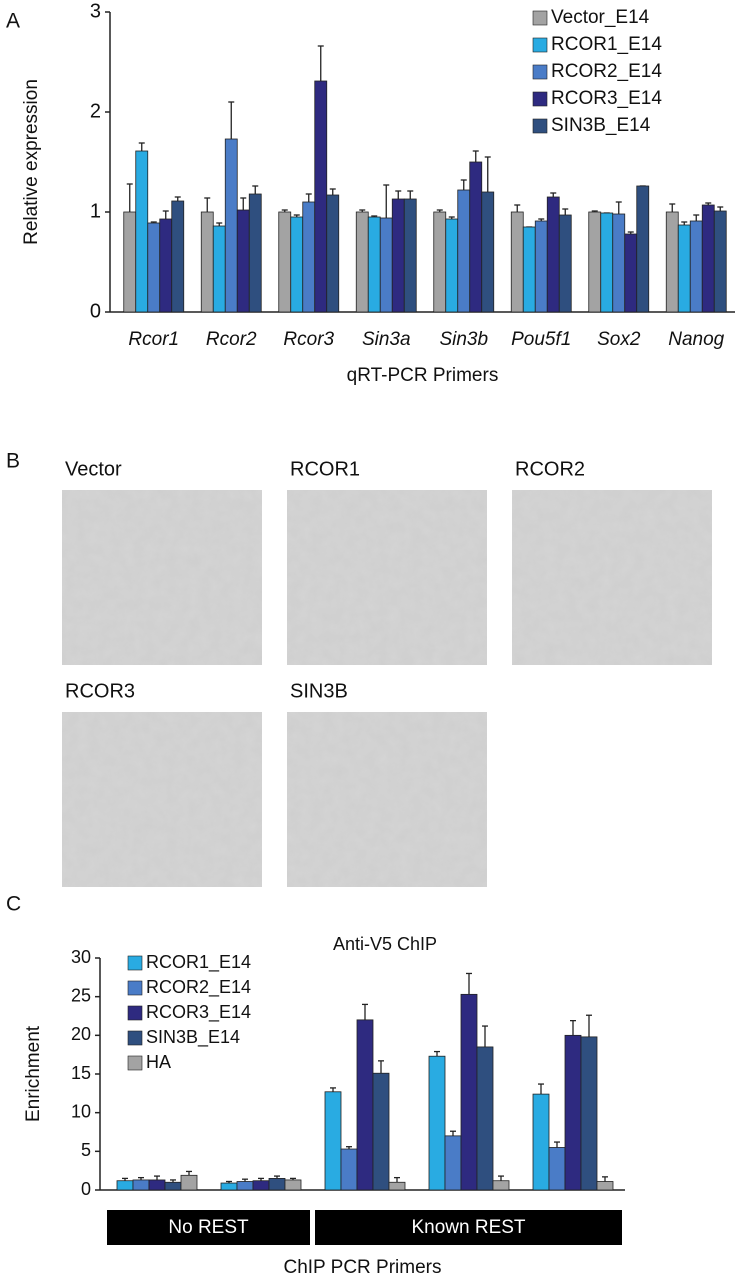 The image size is (741, 1285). I want to click on legend-label: RCOR3_E14, so click(606, 98).